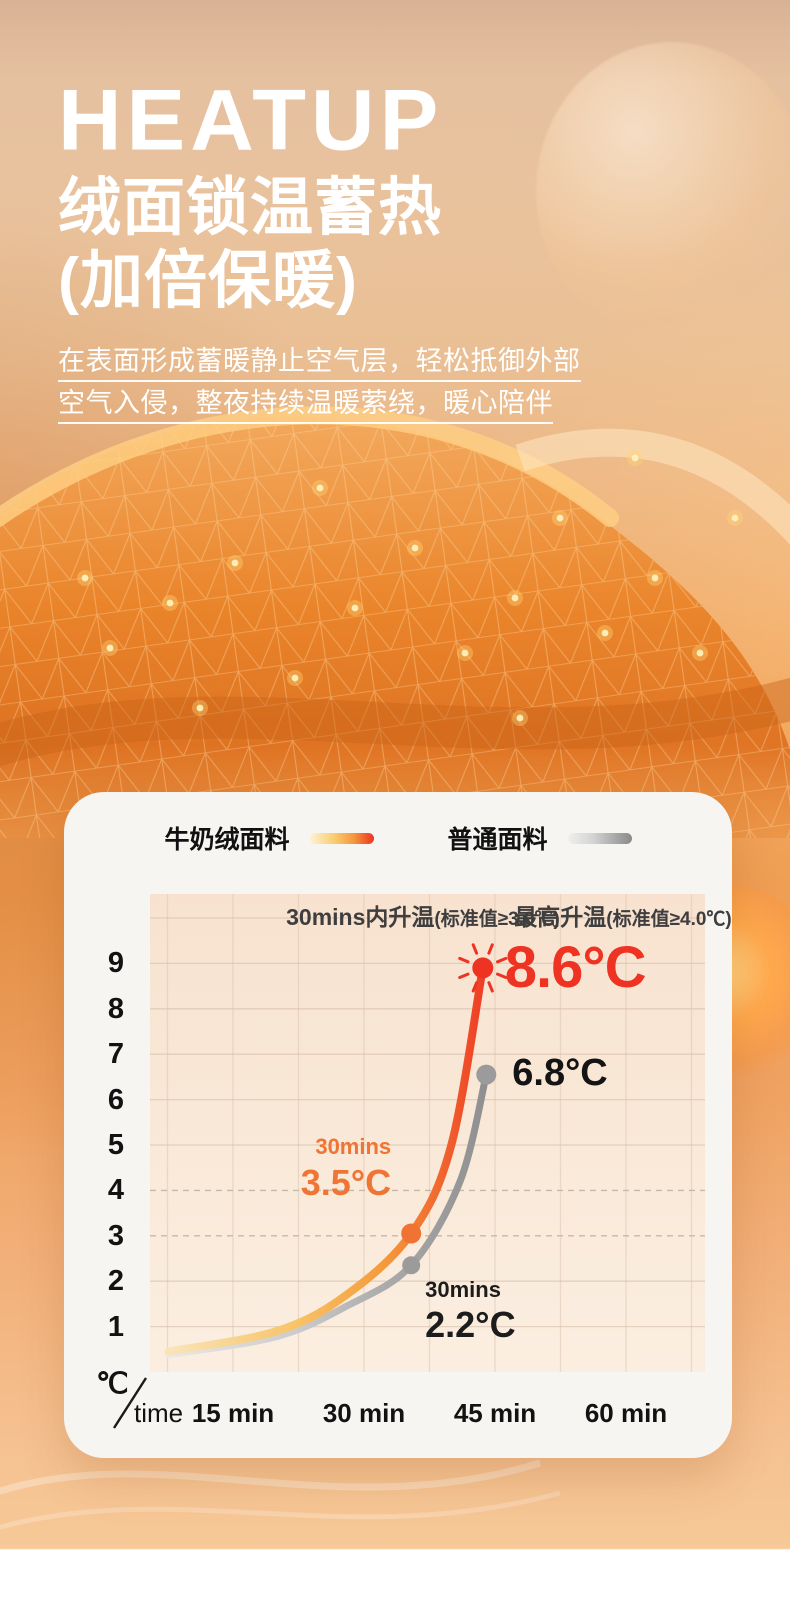 The height and width of the screenshot is (1623, 790). What do you see at coordinates (115, 1190) in the screenshot?
I see `y-tick-label: 4` at bounding box center [115, 1190].